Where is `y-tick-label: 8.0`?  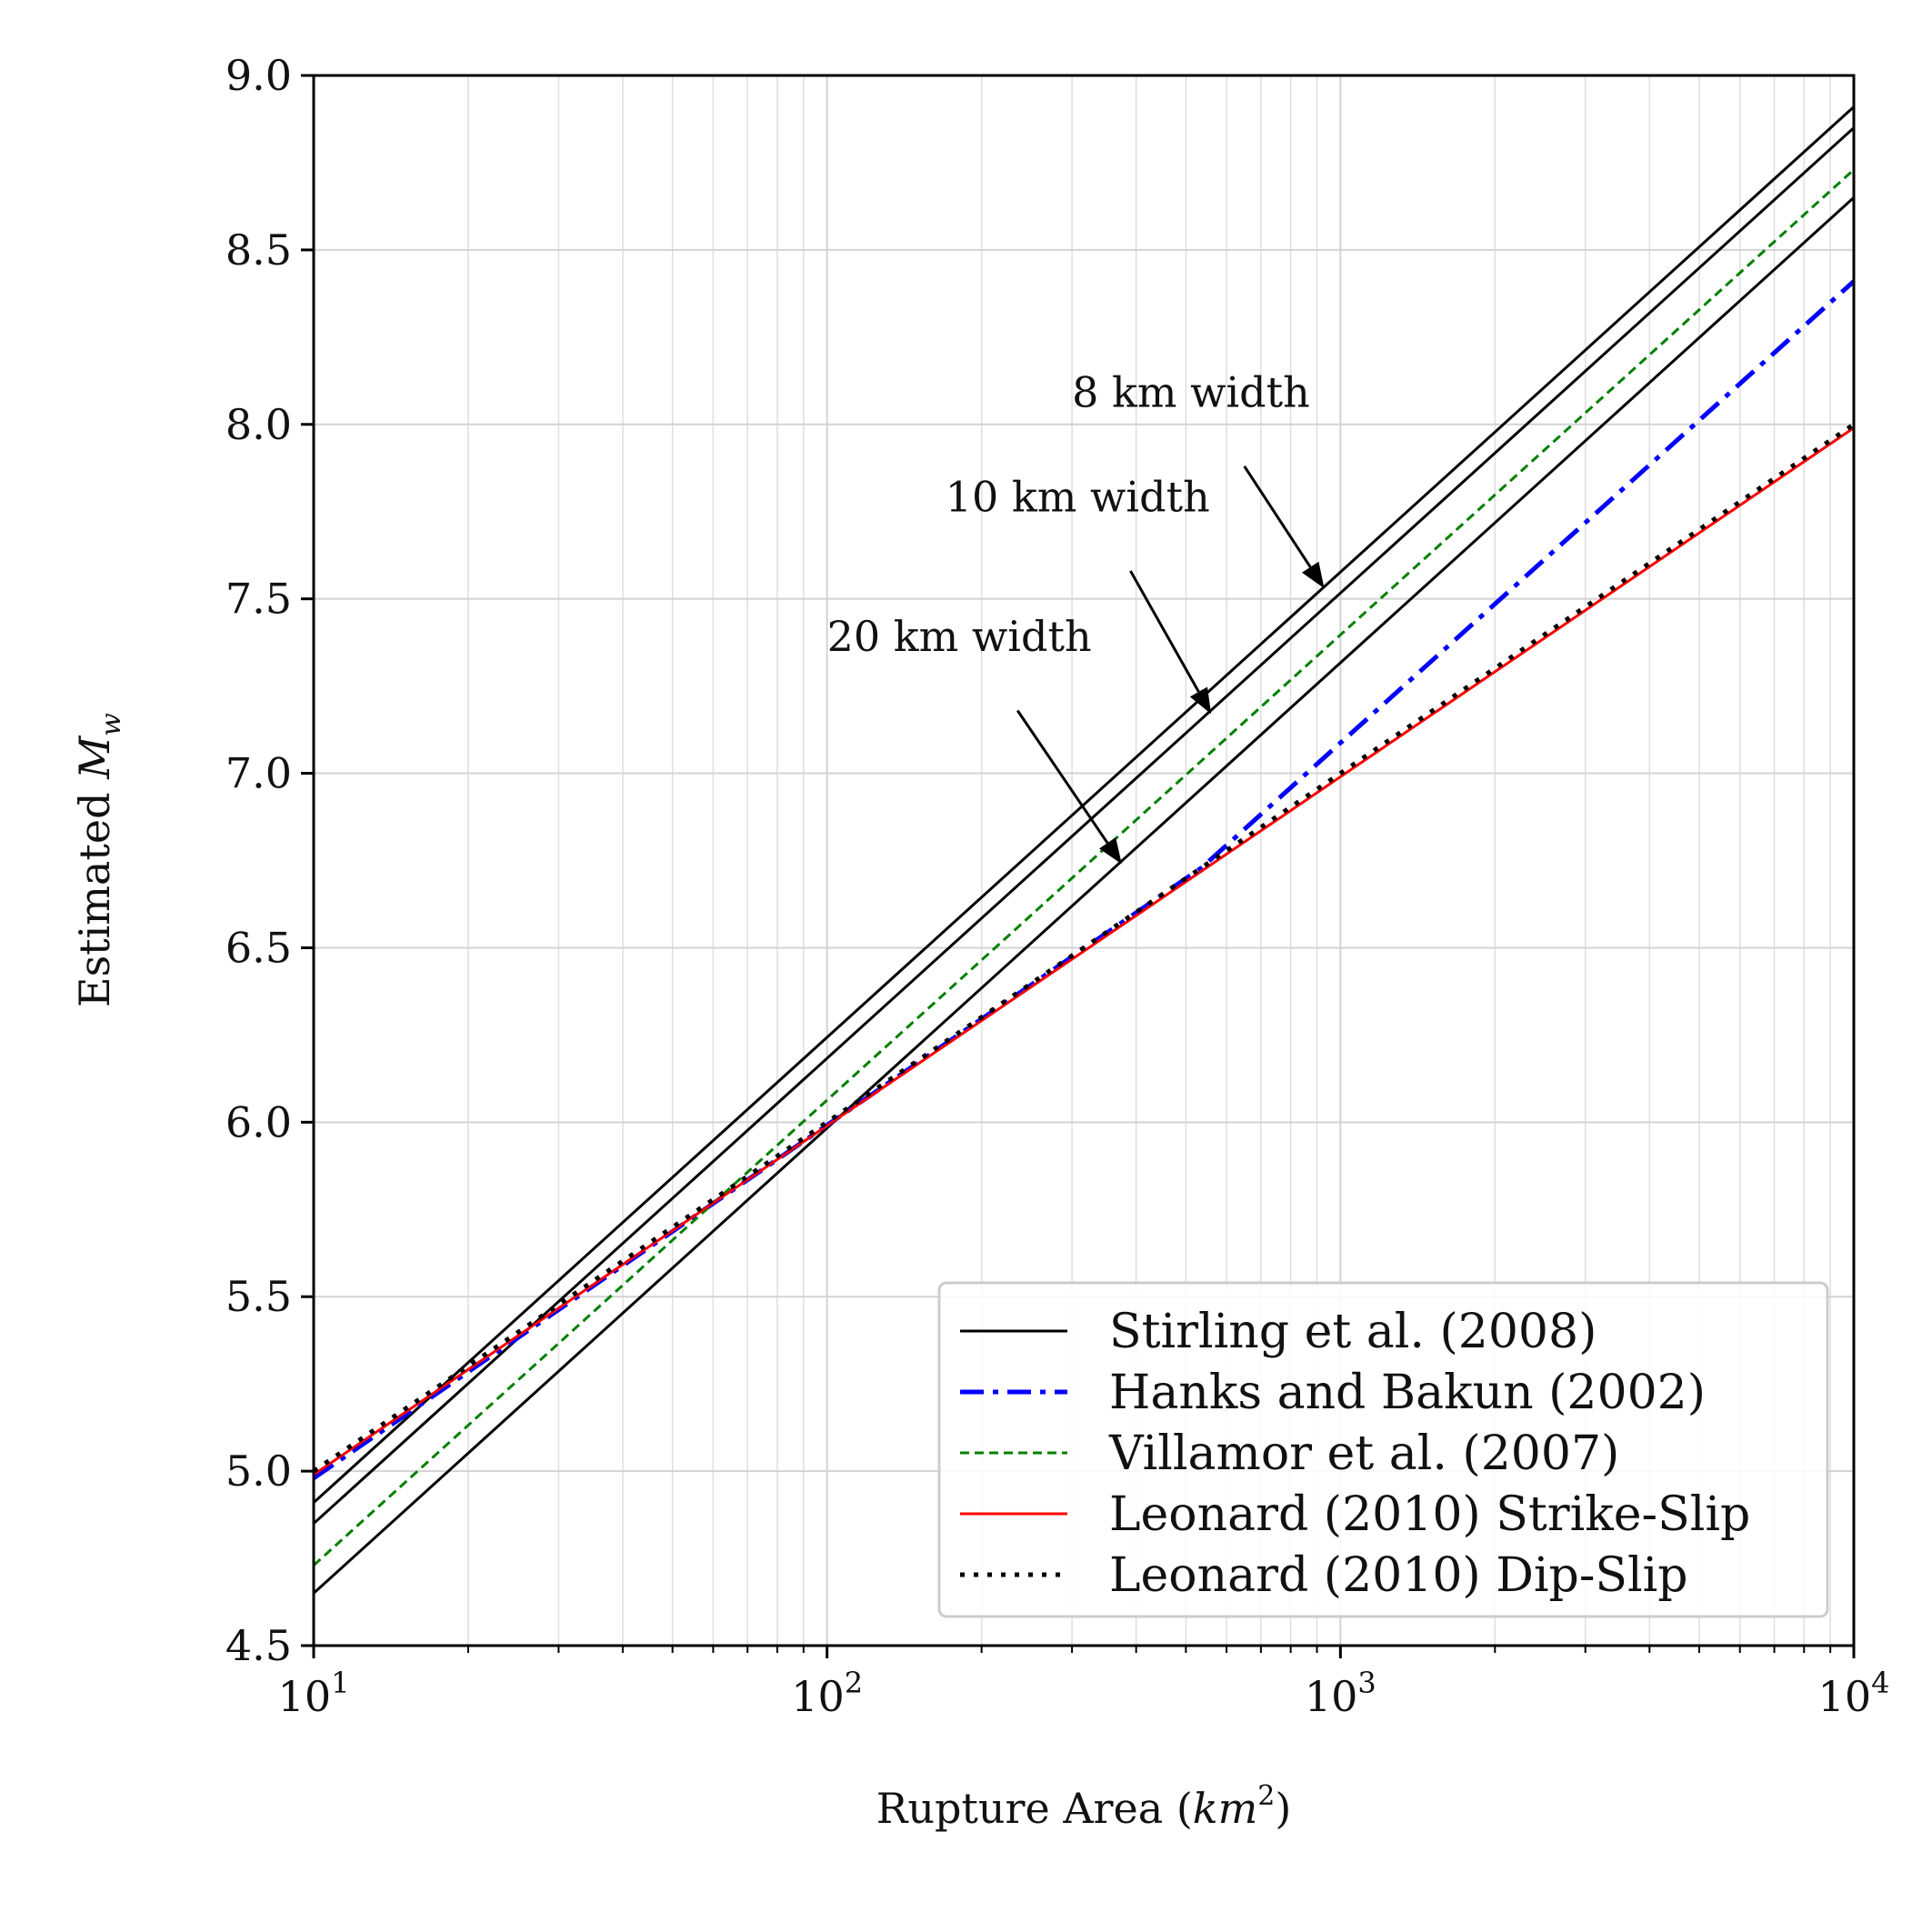
y-tick-label: 8.0 is located at coordinates (258, 424).